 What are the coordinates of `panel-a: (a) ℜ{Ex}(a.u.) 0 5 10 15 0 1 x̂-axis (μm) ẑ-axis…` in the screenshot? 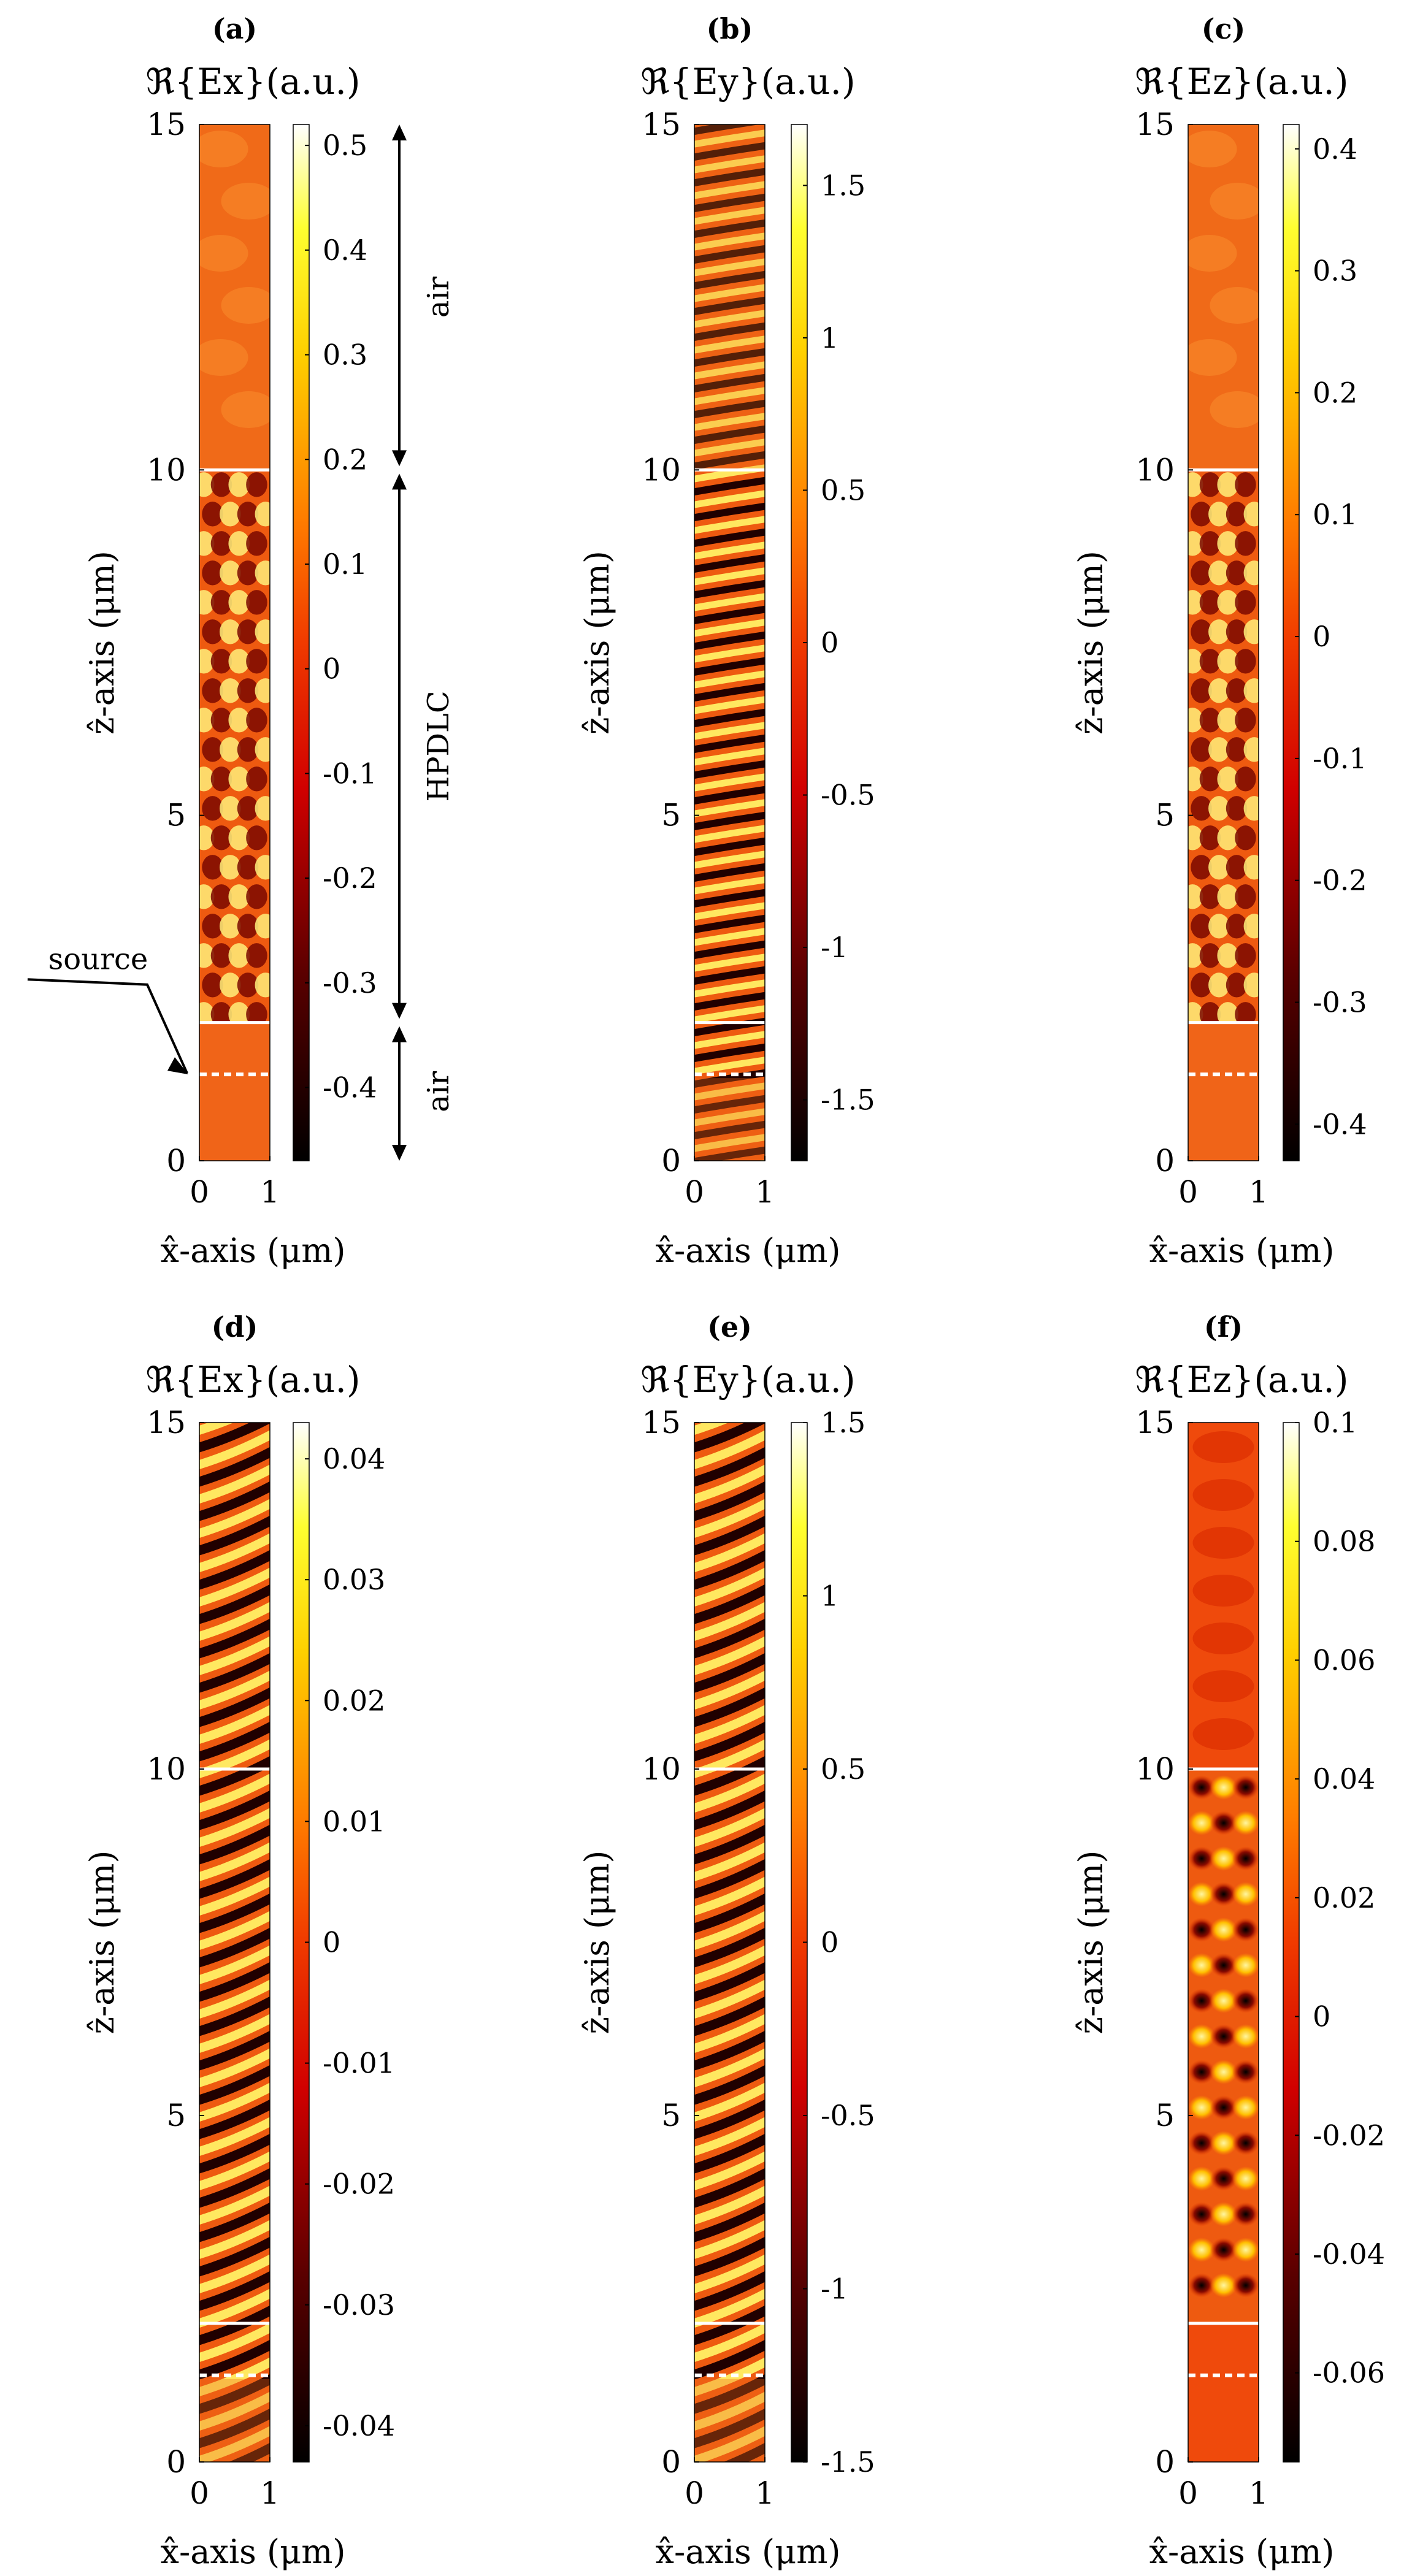 It's located at (241, 641).